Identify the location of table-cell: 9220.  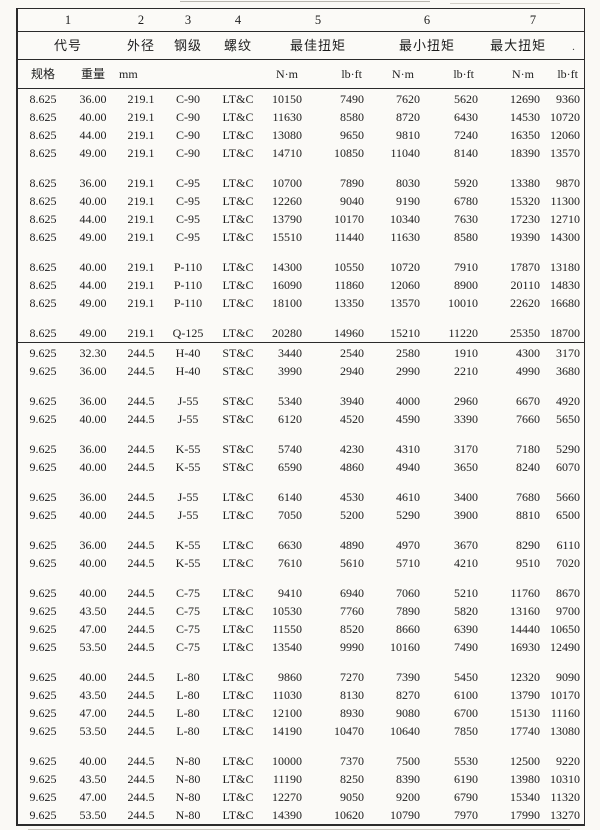
(568, 761).